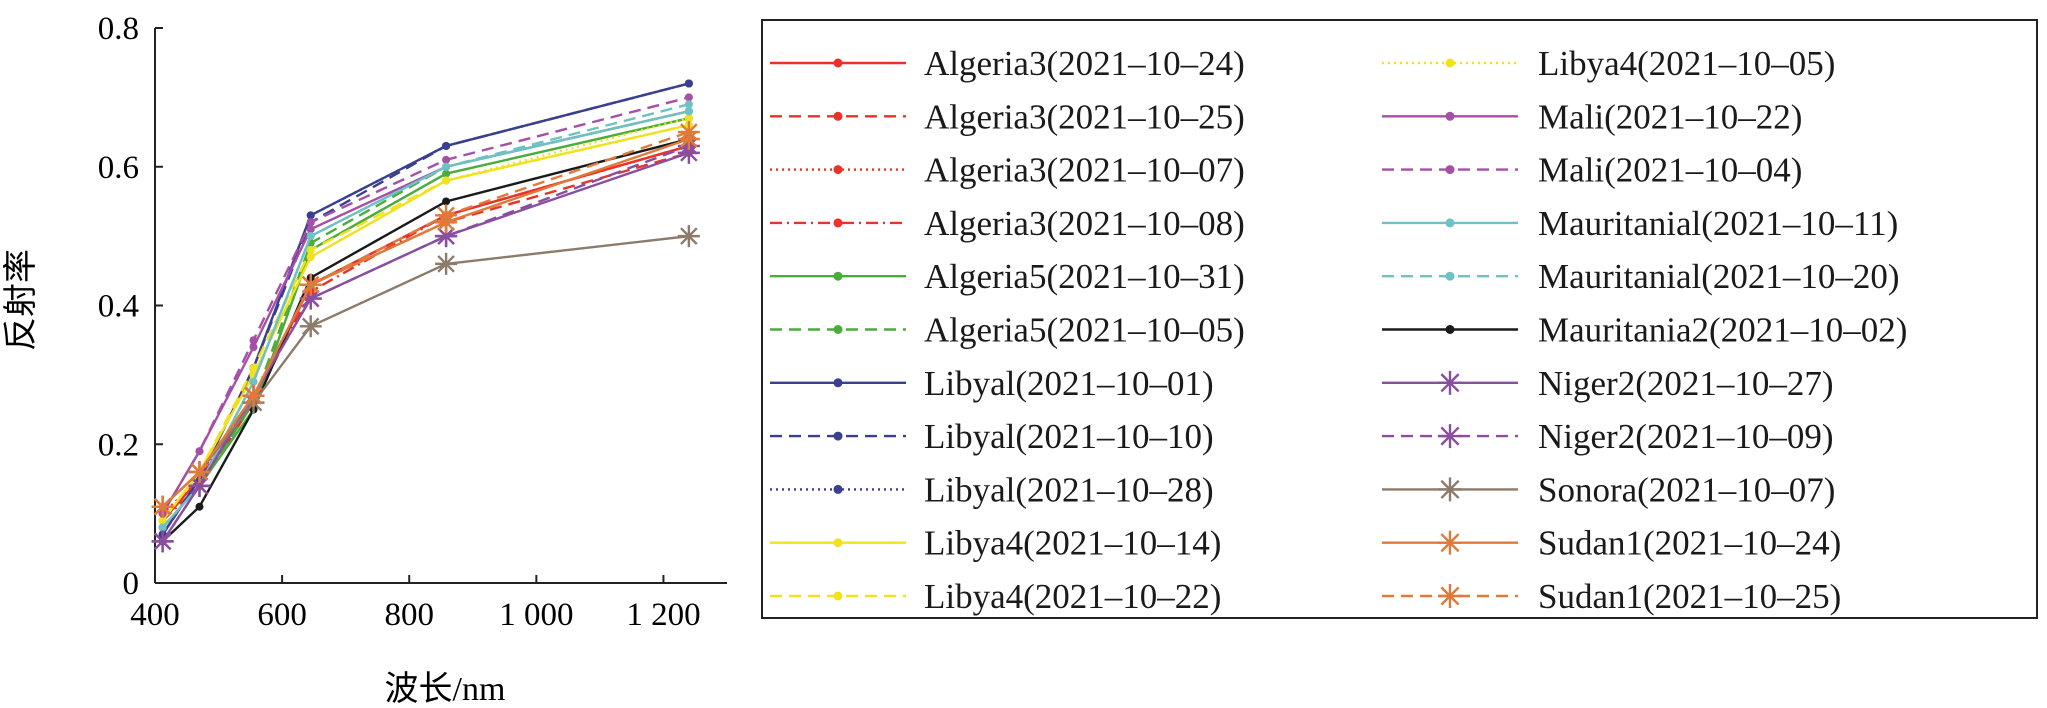 Image resolution: width=2047 pixels, height=708 pixels. What do you see at coordinates (118, 445) in the screenshot?
I see `y-tick-label: 0.2` at bounding box center [118, 445].